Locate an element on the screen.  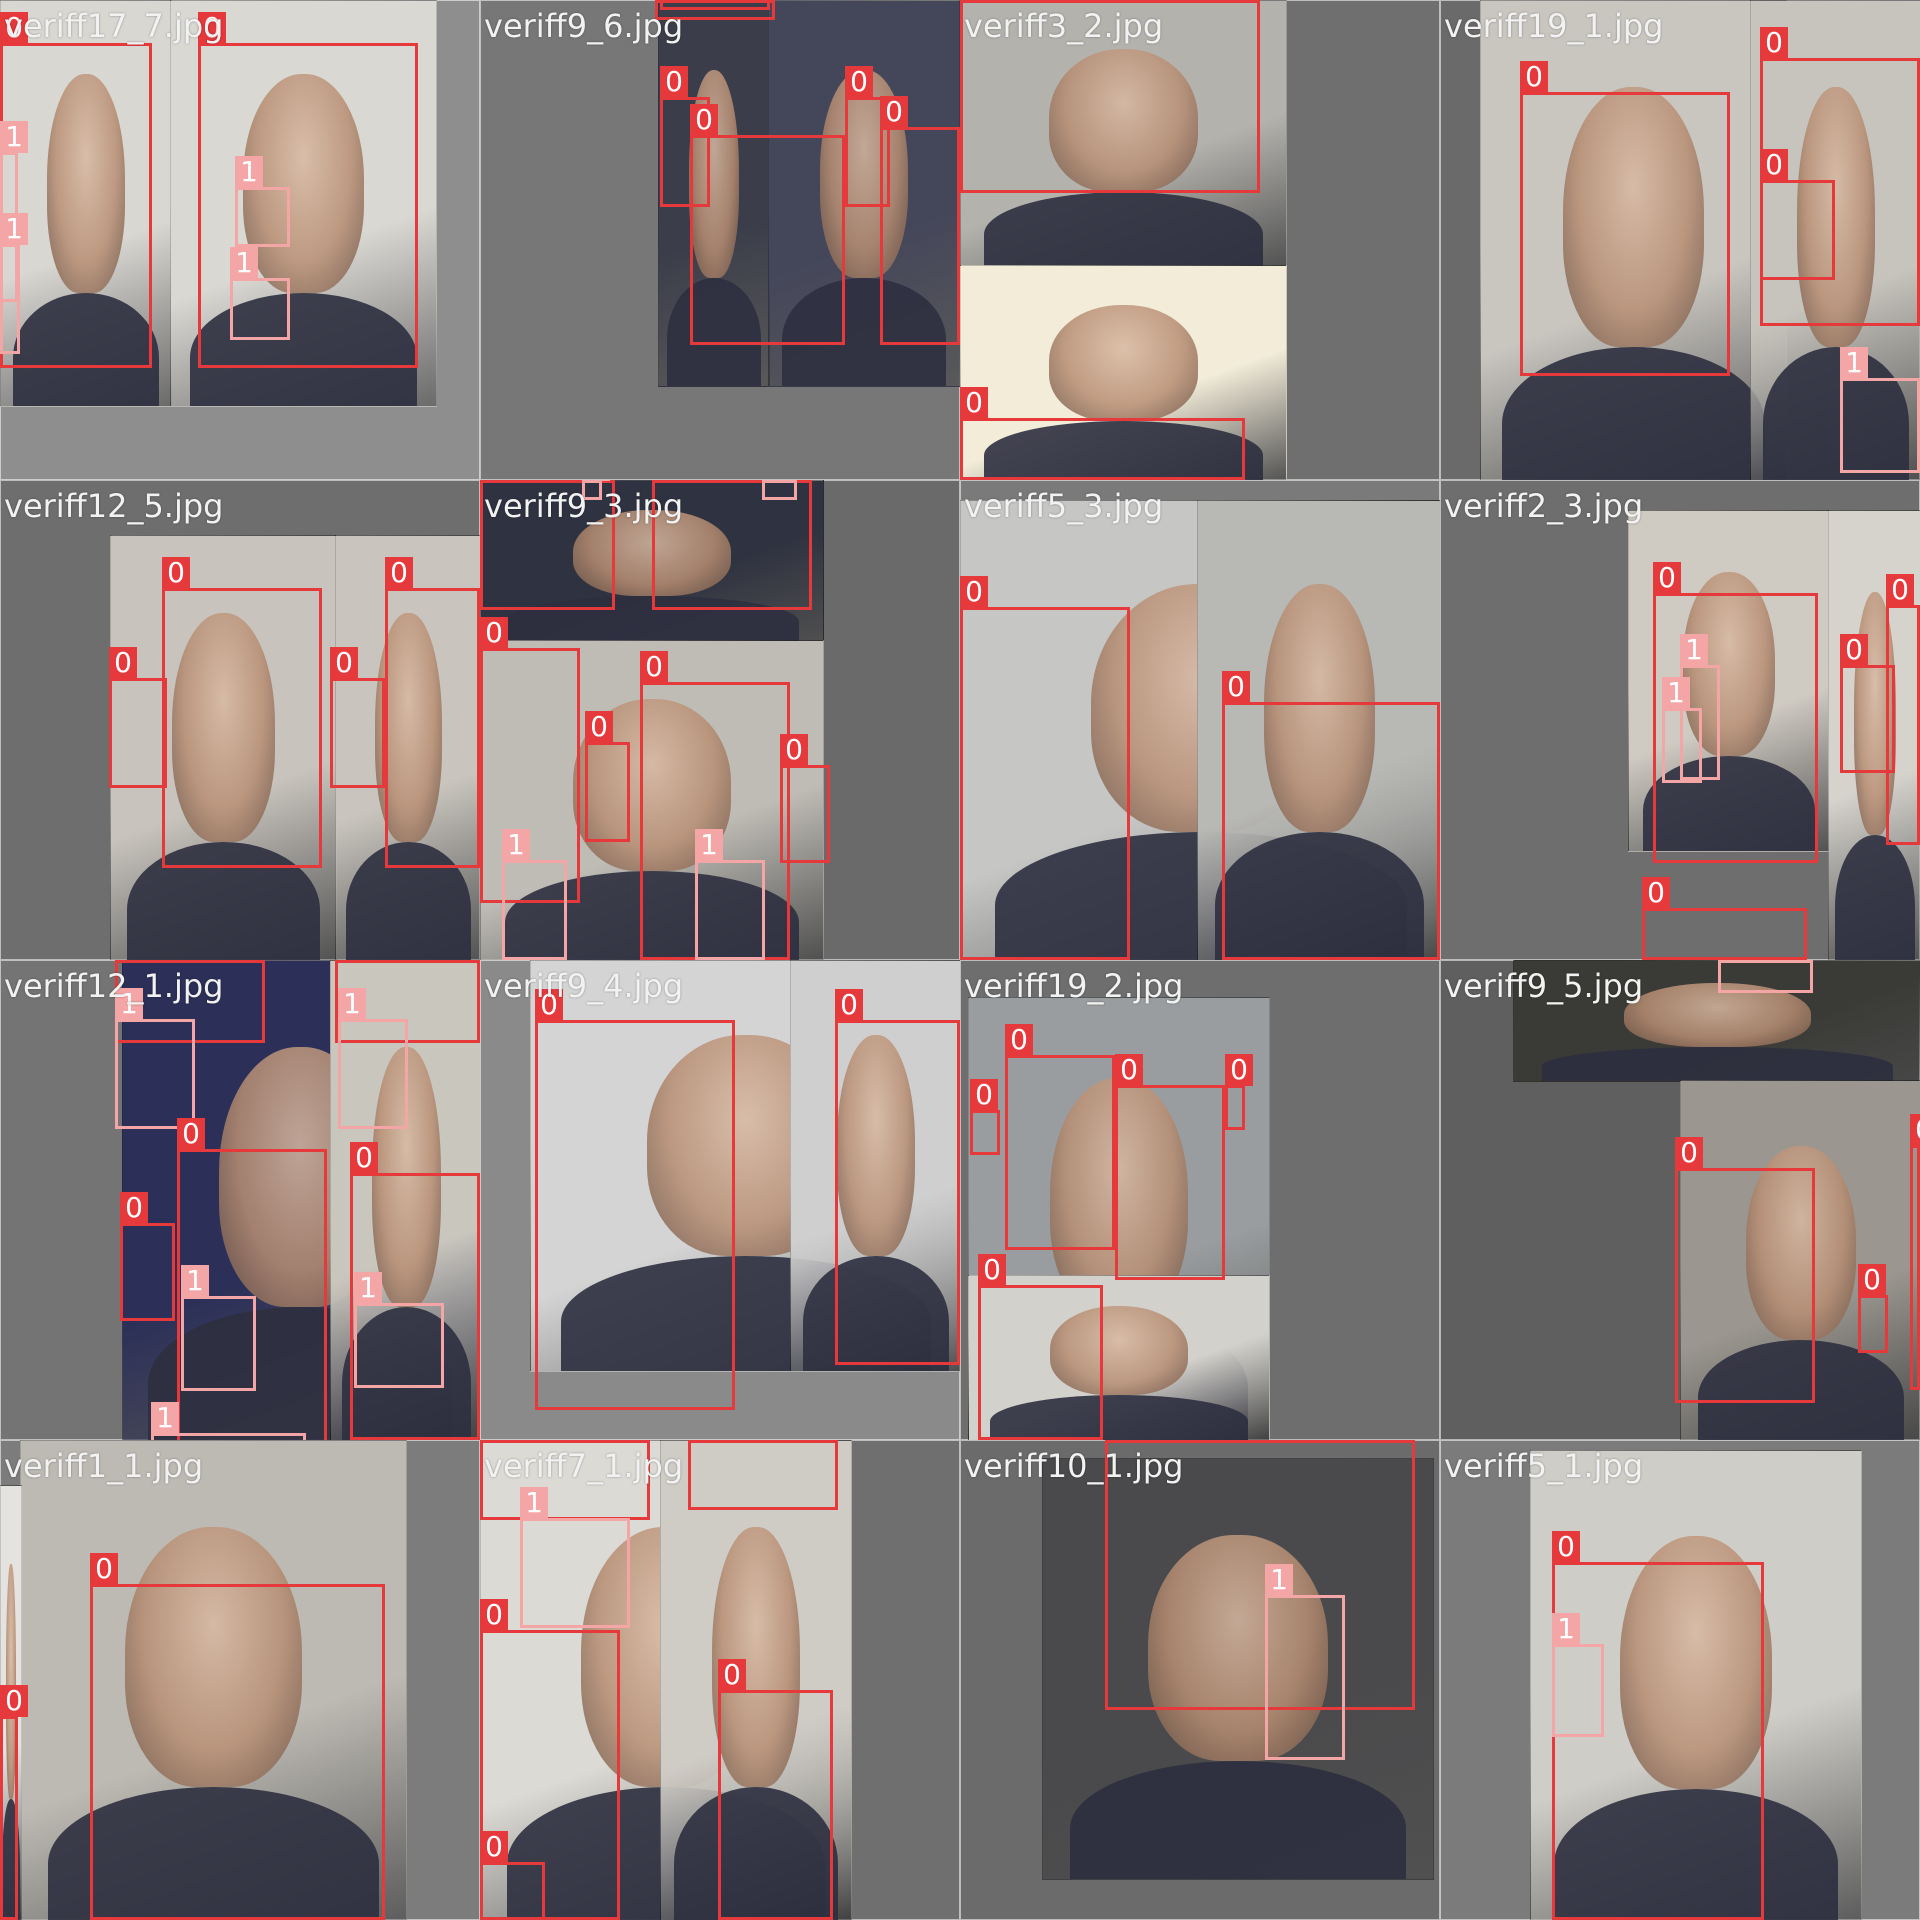
mosaic-tile: 1 0 0 0 veriff9_5.jpg is located at coordinates (1680, 1200).